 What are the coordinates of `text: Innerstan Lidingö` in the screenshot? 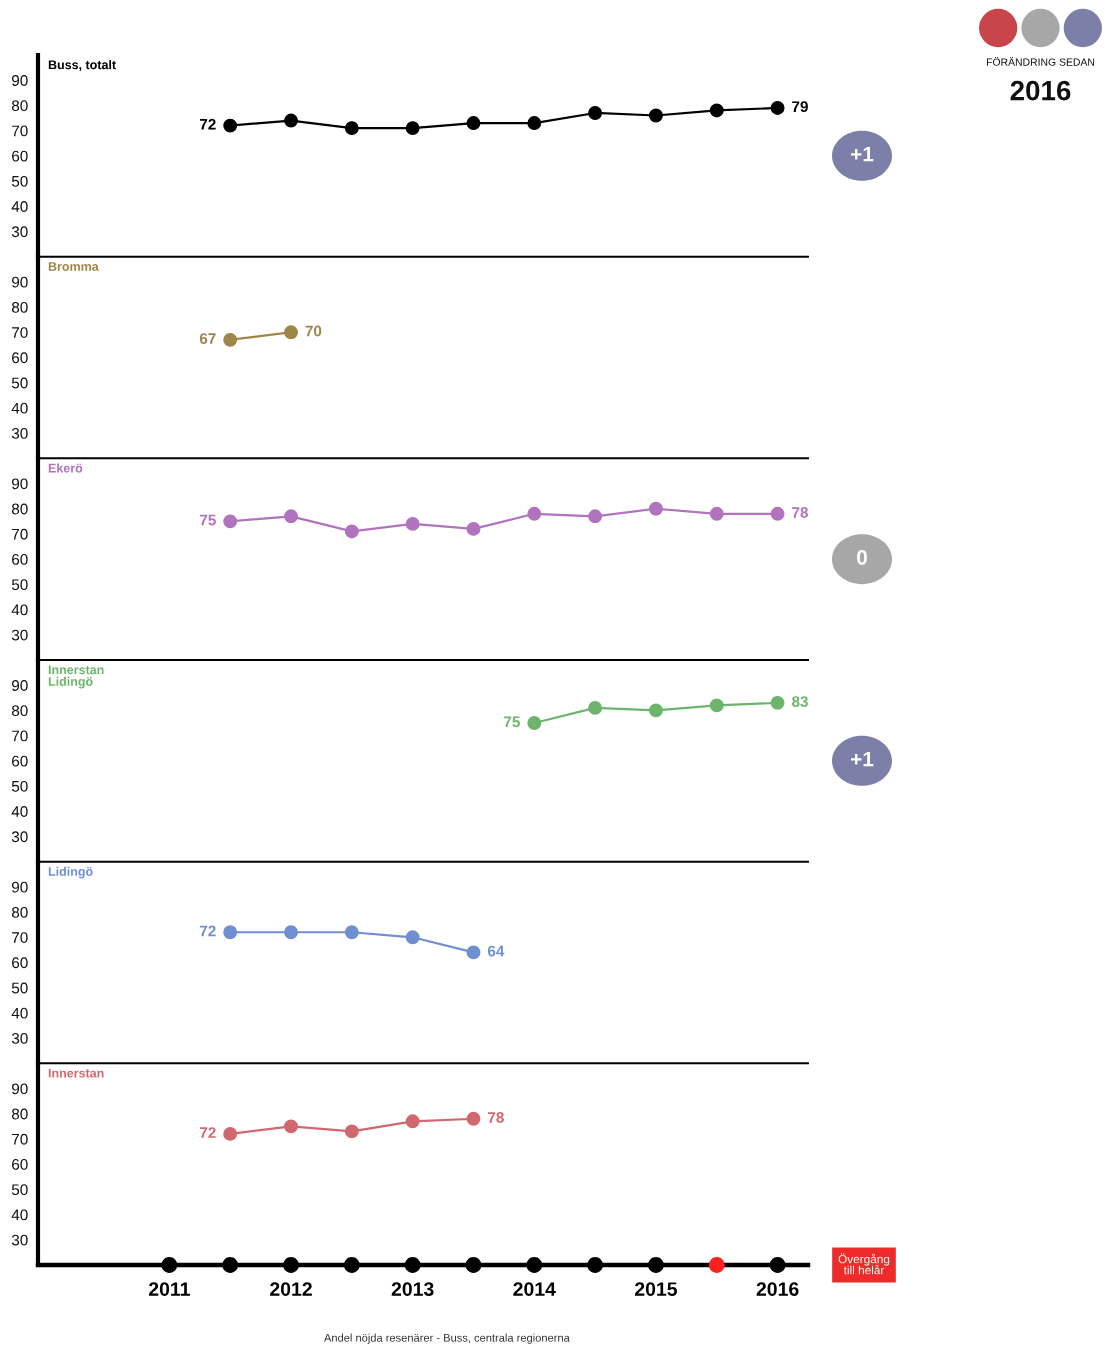 It's located at (76, 677).